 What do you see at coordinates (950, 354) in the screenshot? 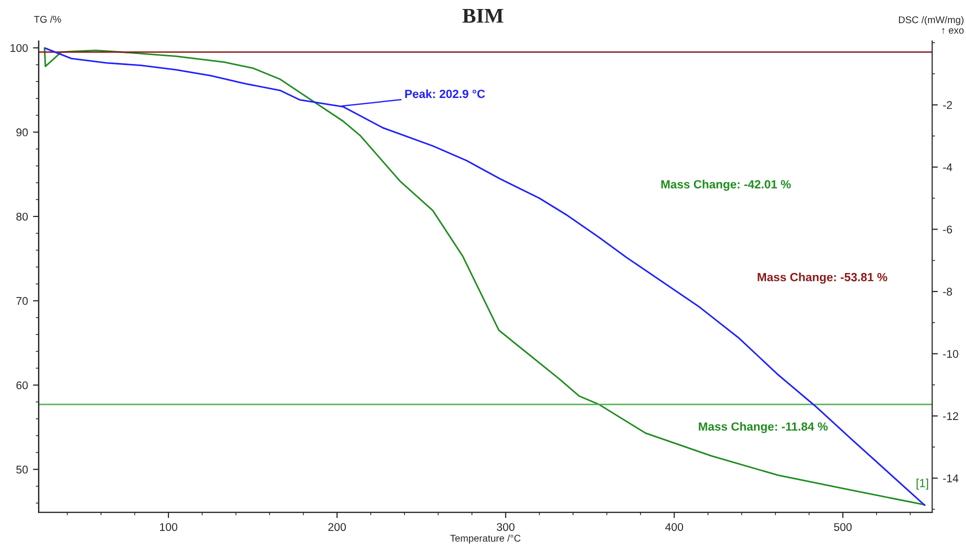
I see `y2-tick-label: -10` at bounding box center [950, 354].